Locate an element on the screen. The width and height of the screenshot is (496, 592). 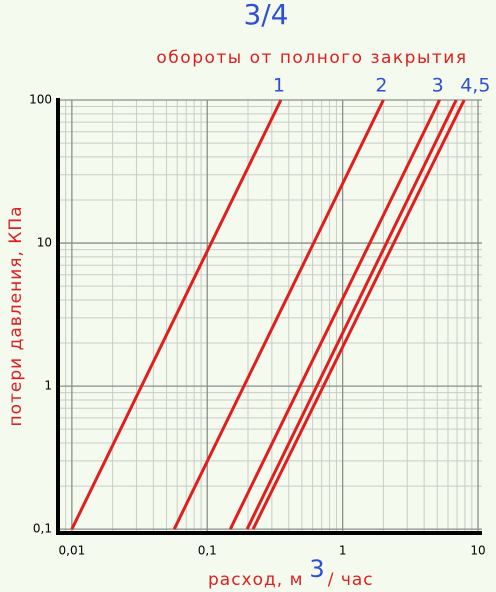
line-label: 1 is located at coordinates (279, 86).